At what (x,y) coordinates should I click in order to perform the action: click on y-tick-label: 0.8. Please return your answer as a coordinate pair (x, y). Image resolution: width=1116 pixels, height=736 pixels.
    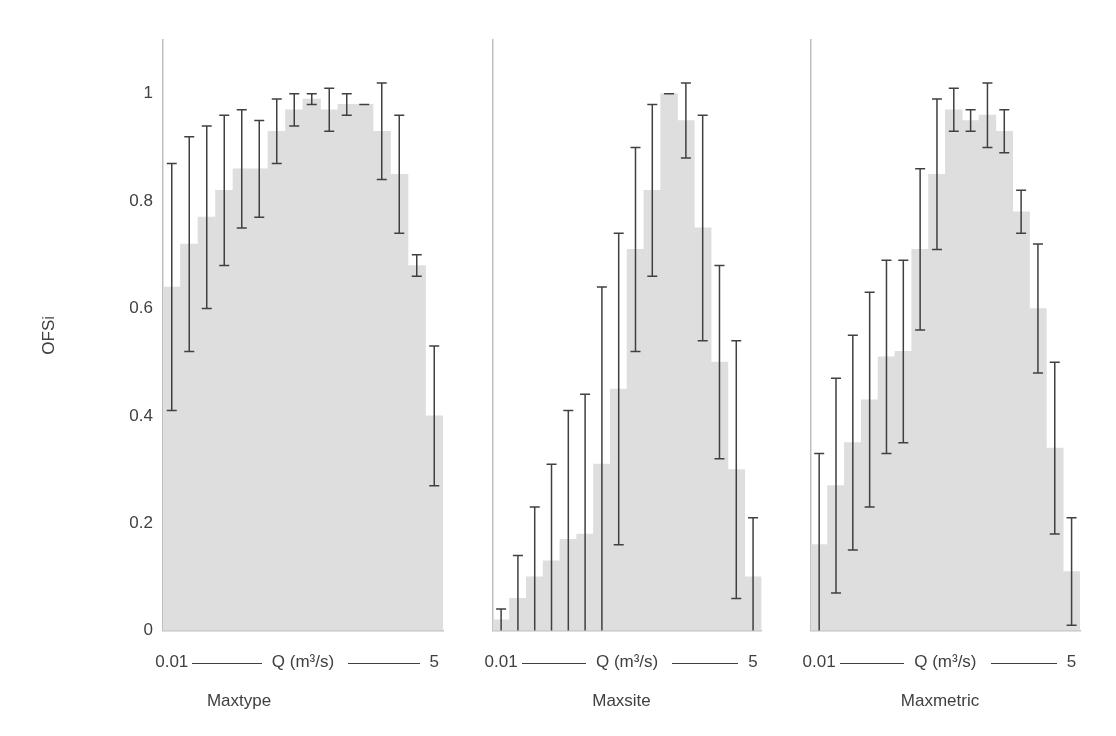
    Looking at the image, I should click on (141, 200).